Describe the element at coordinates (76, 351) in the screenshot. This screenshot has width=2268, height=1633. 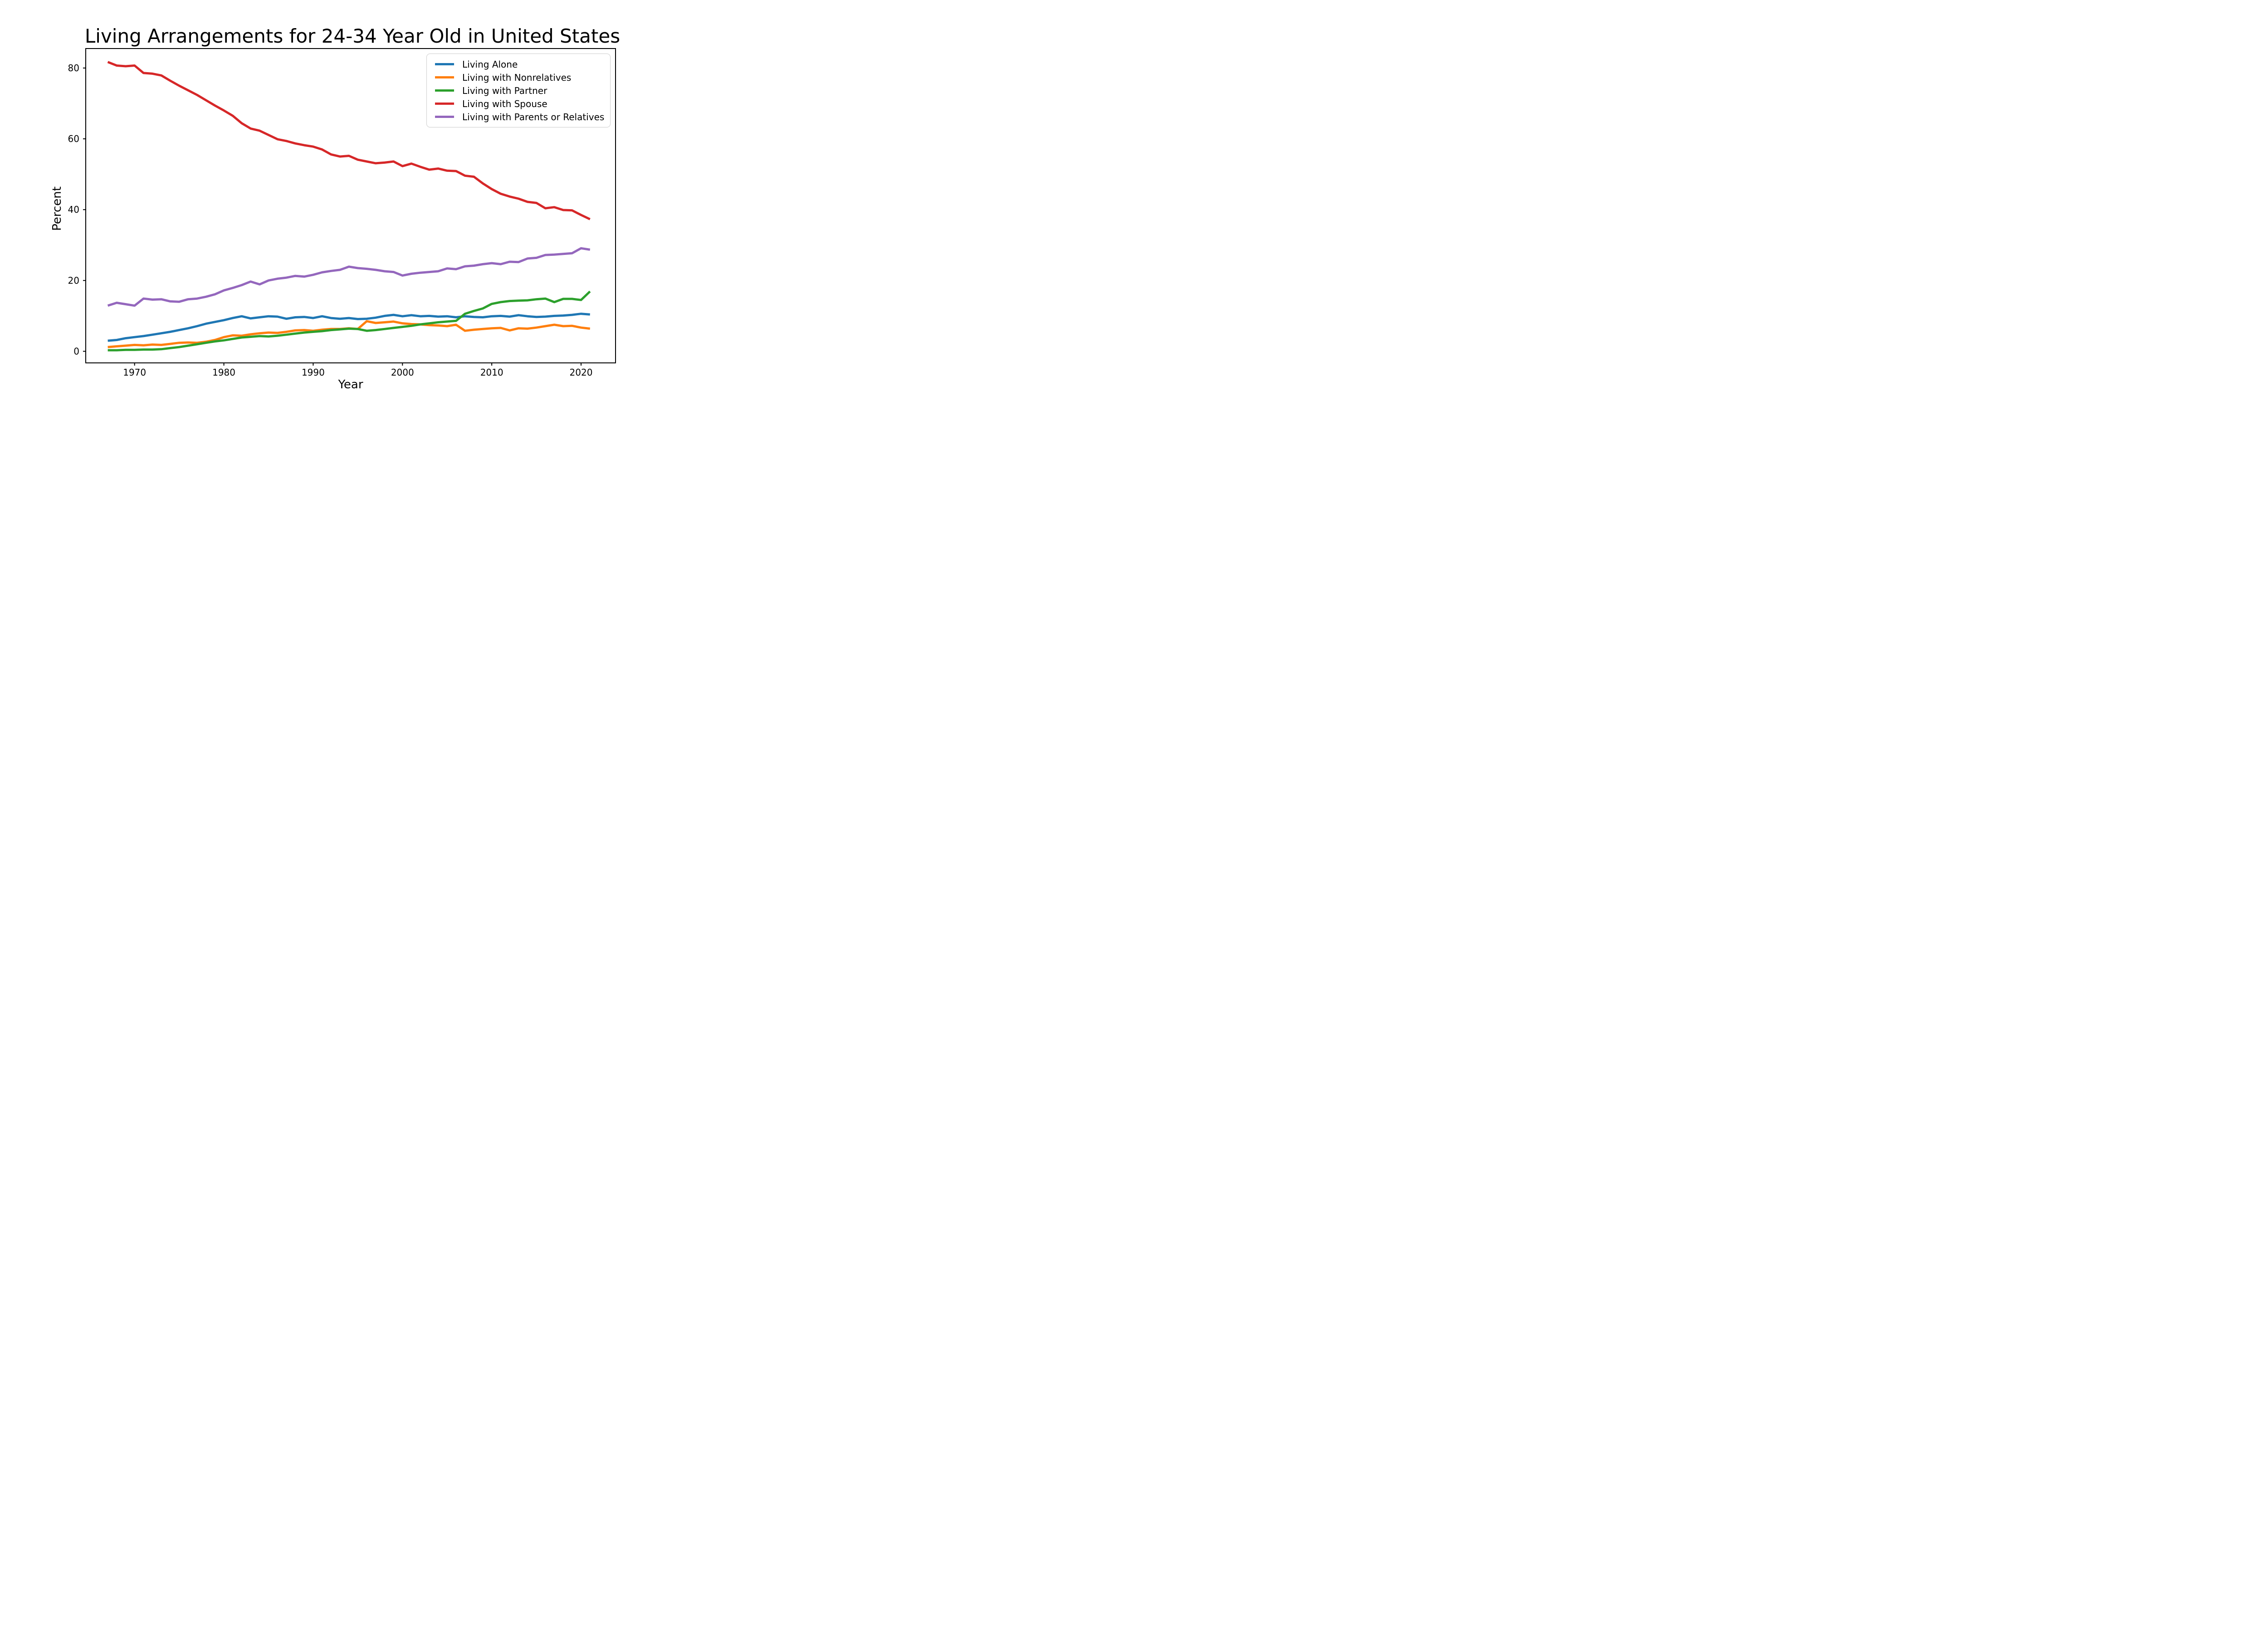
I see `y-tick-label: 0` at that location.